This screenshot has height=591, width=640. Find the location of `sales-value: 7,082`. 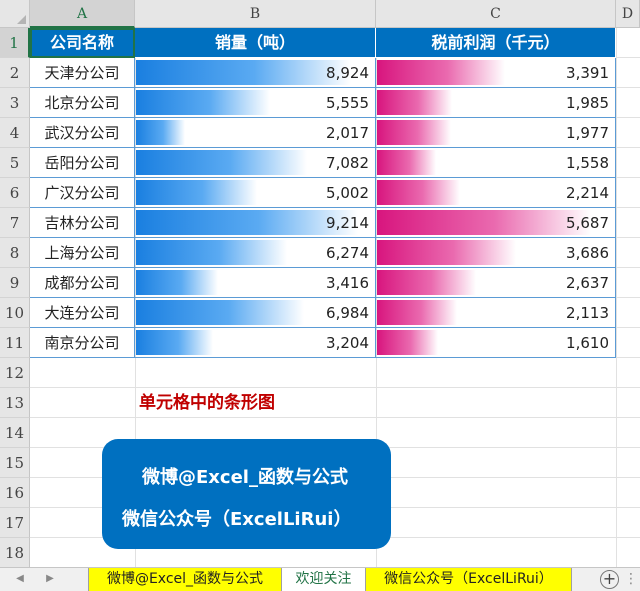

sales-value: 7,082 is located at coordinates (347, 163).